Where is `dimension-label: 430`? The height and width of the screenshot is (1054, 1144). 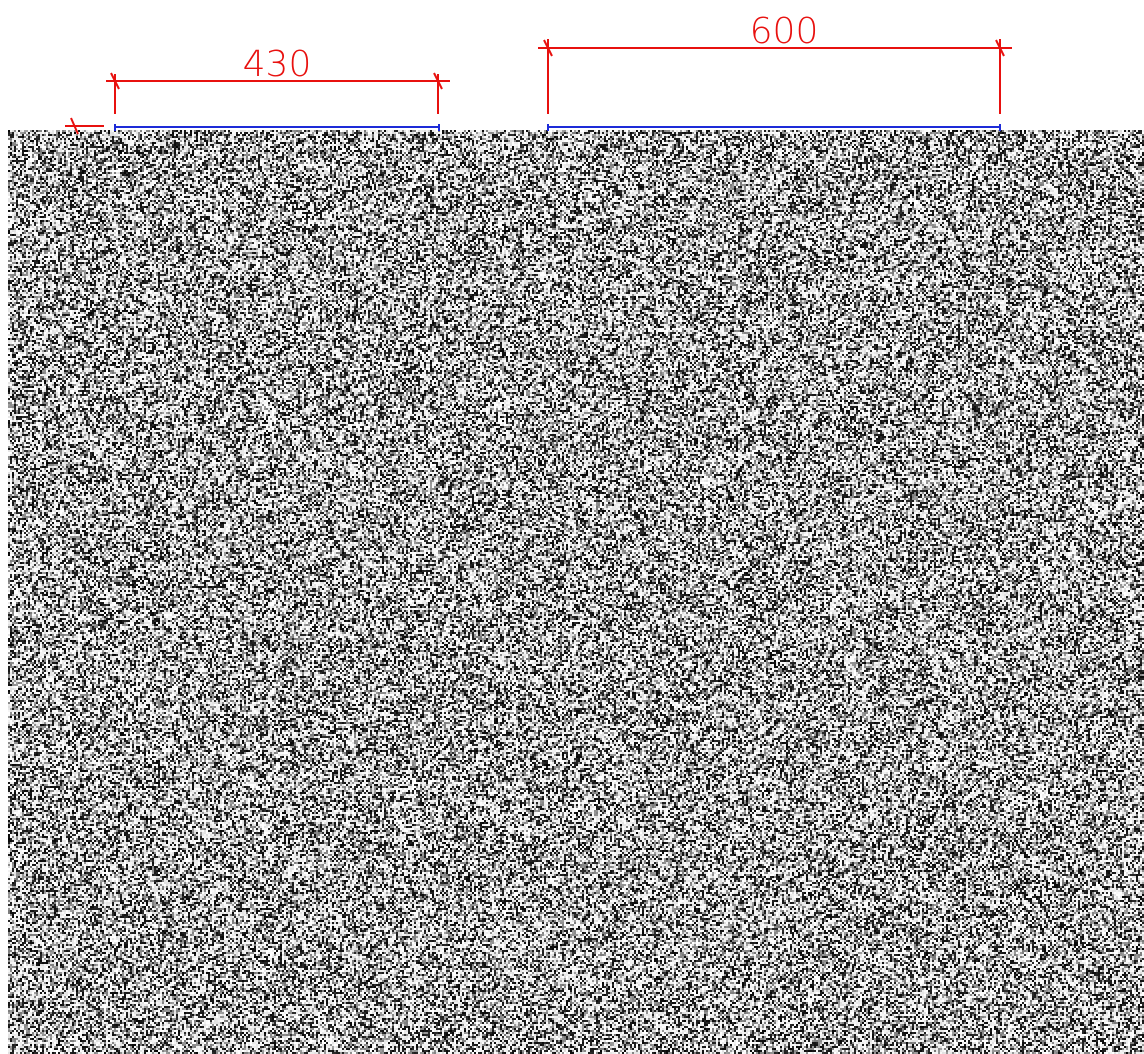
dimension-label: 430 is located at coordinates (277, 64).